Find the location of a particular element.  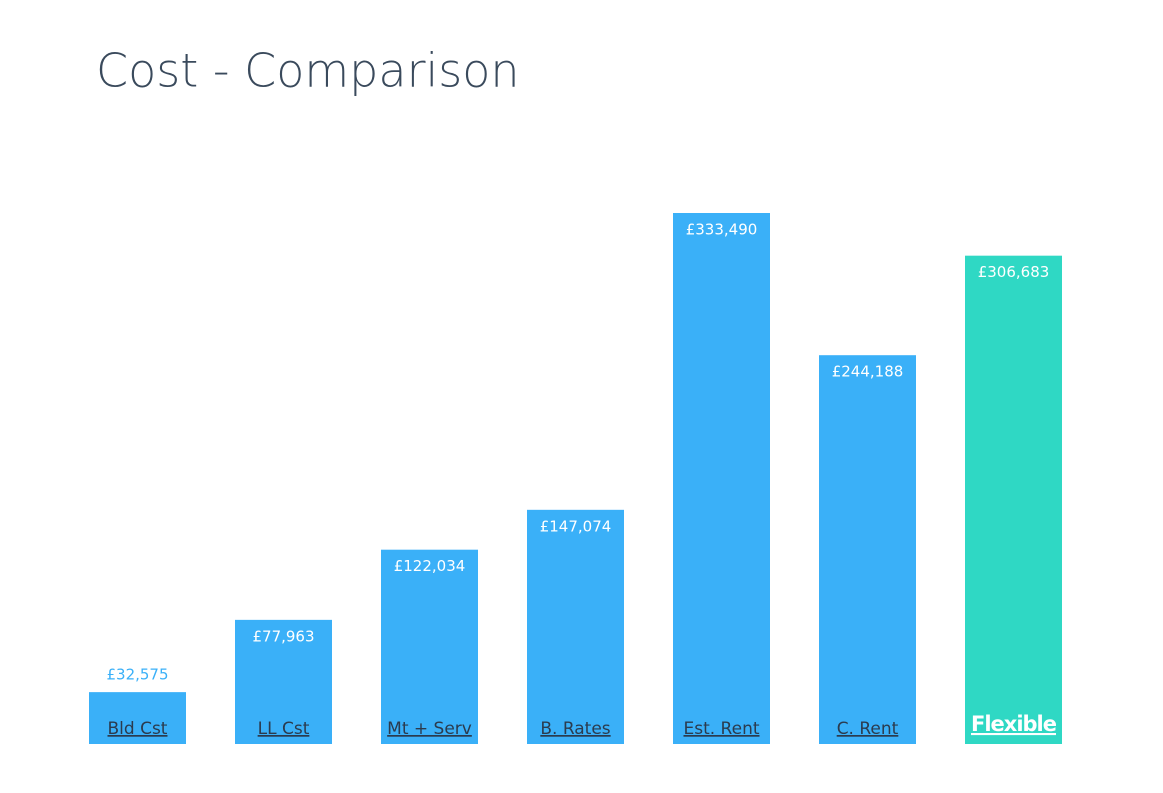

category-label: B. Rates is located at coordinates (575, 729).